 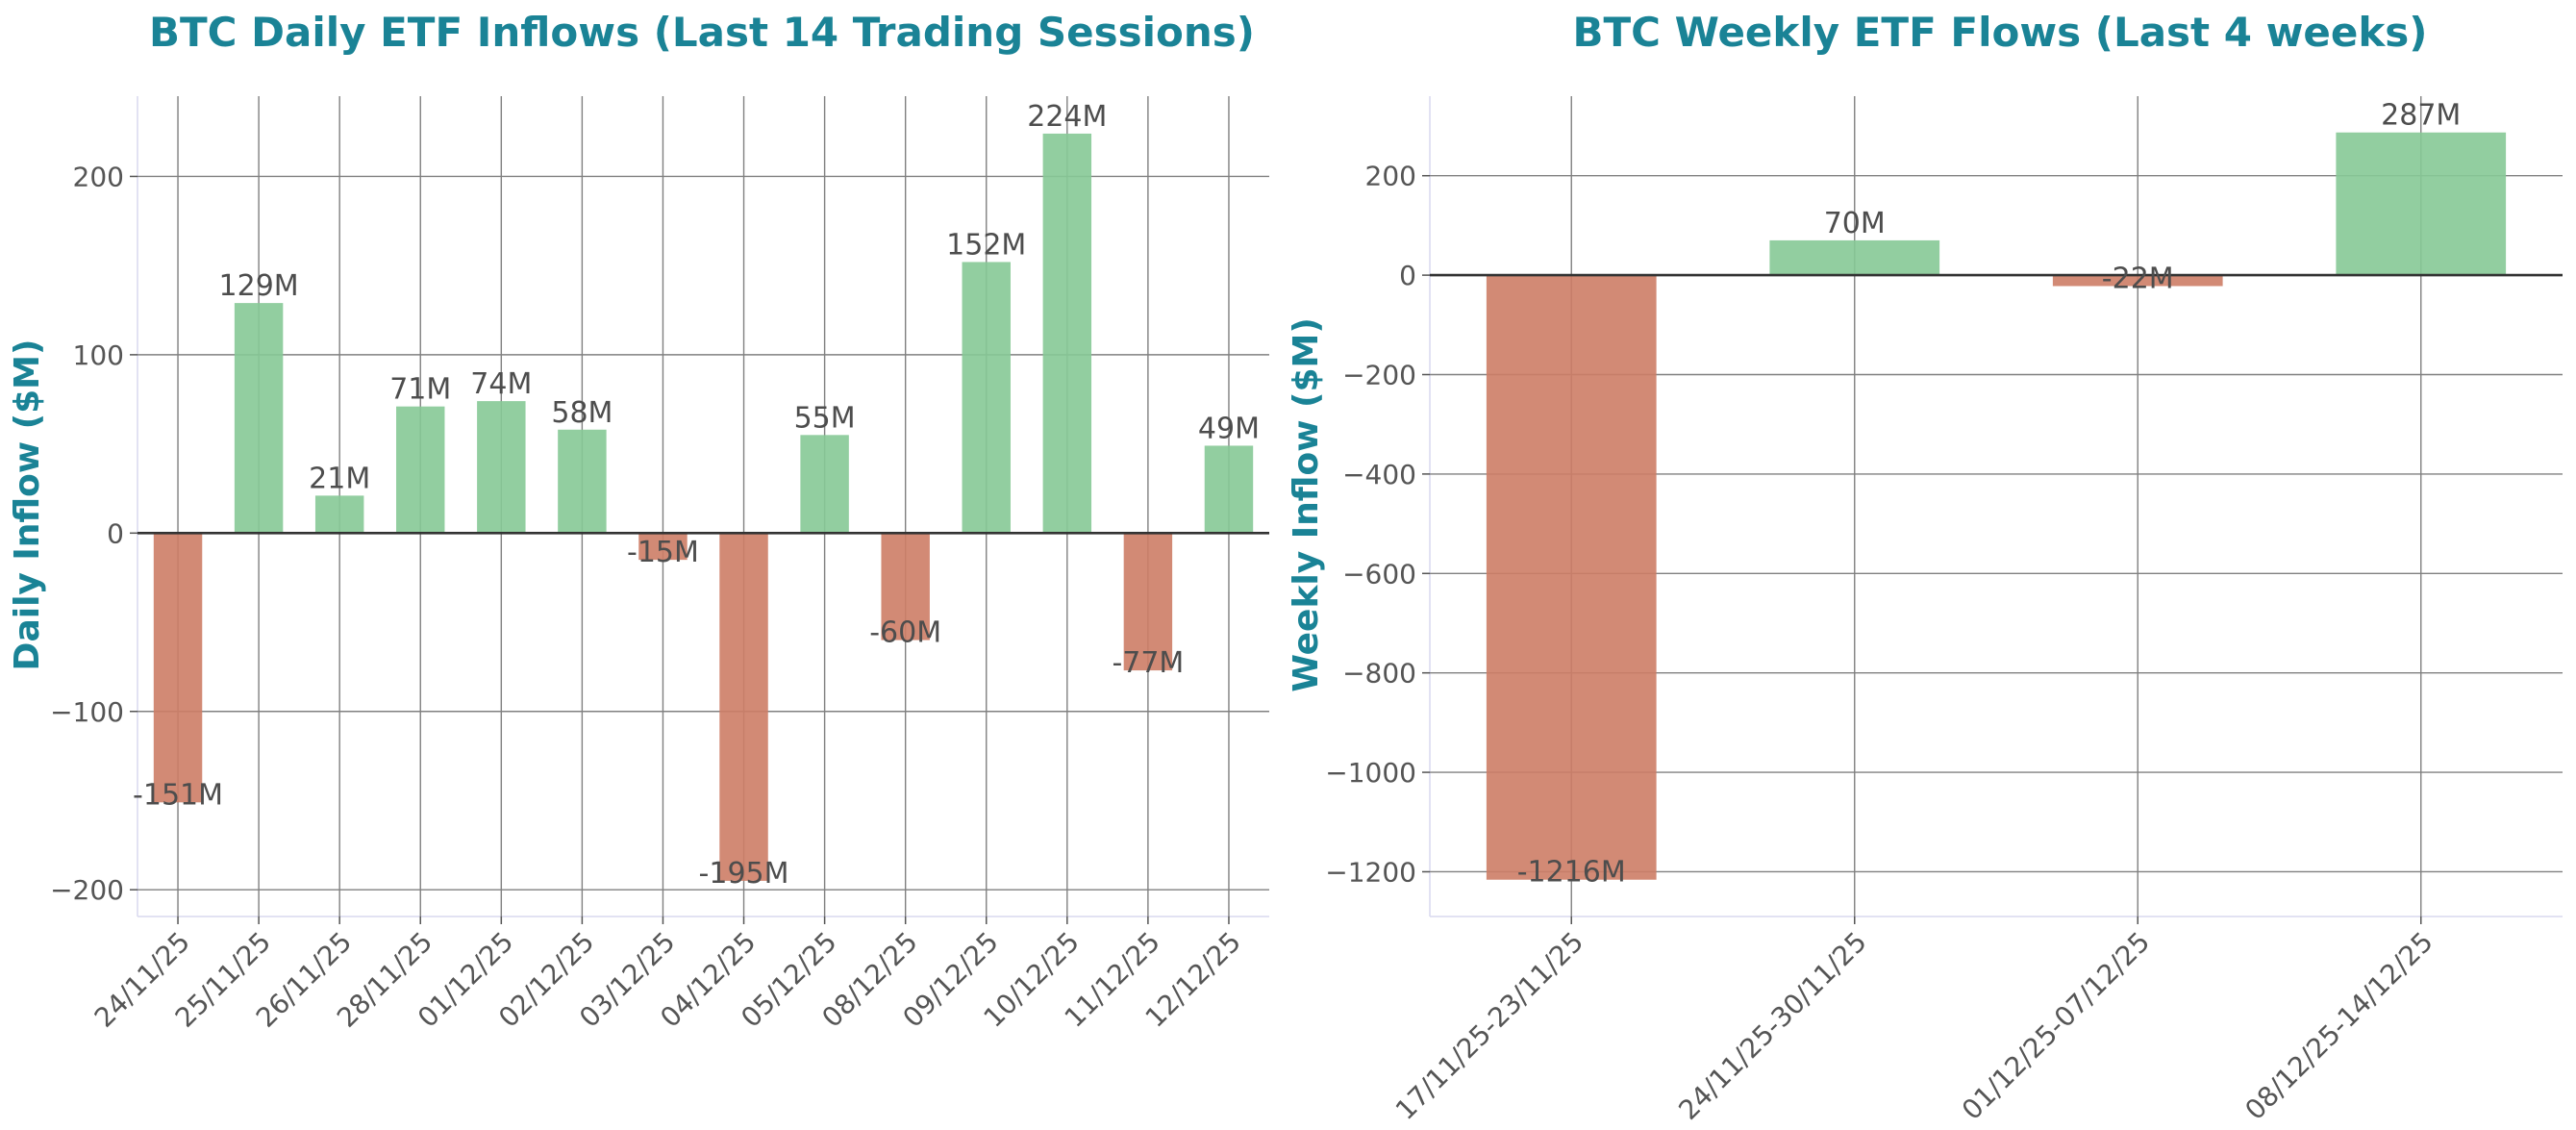 I want to click on daily-data-label-4: 71M, so click(x=420, y=390).